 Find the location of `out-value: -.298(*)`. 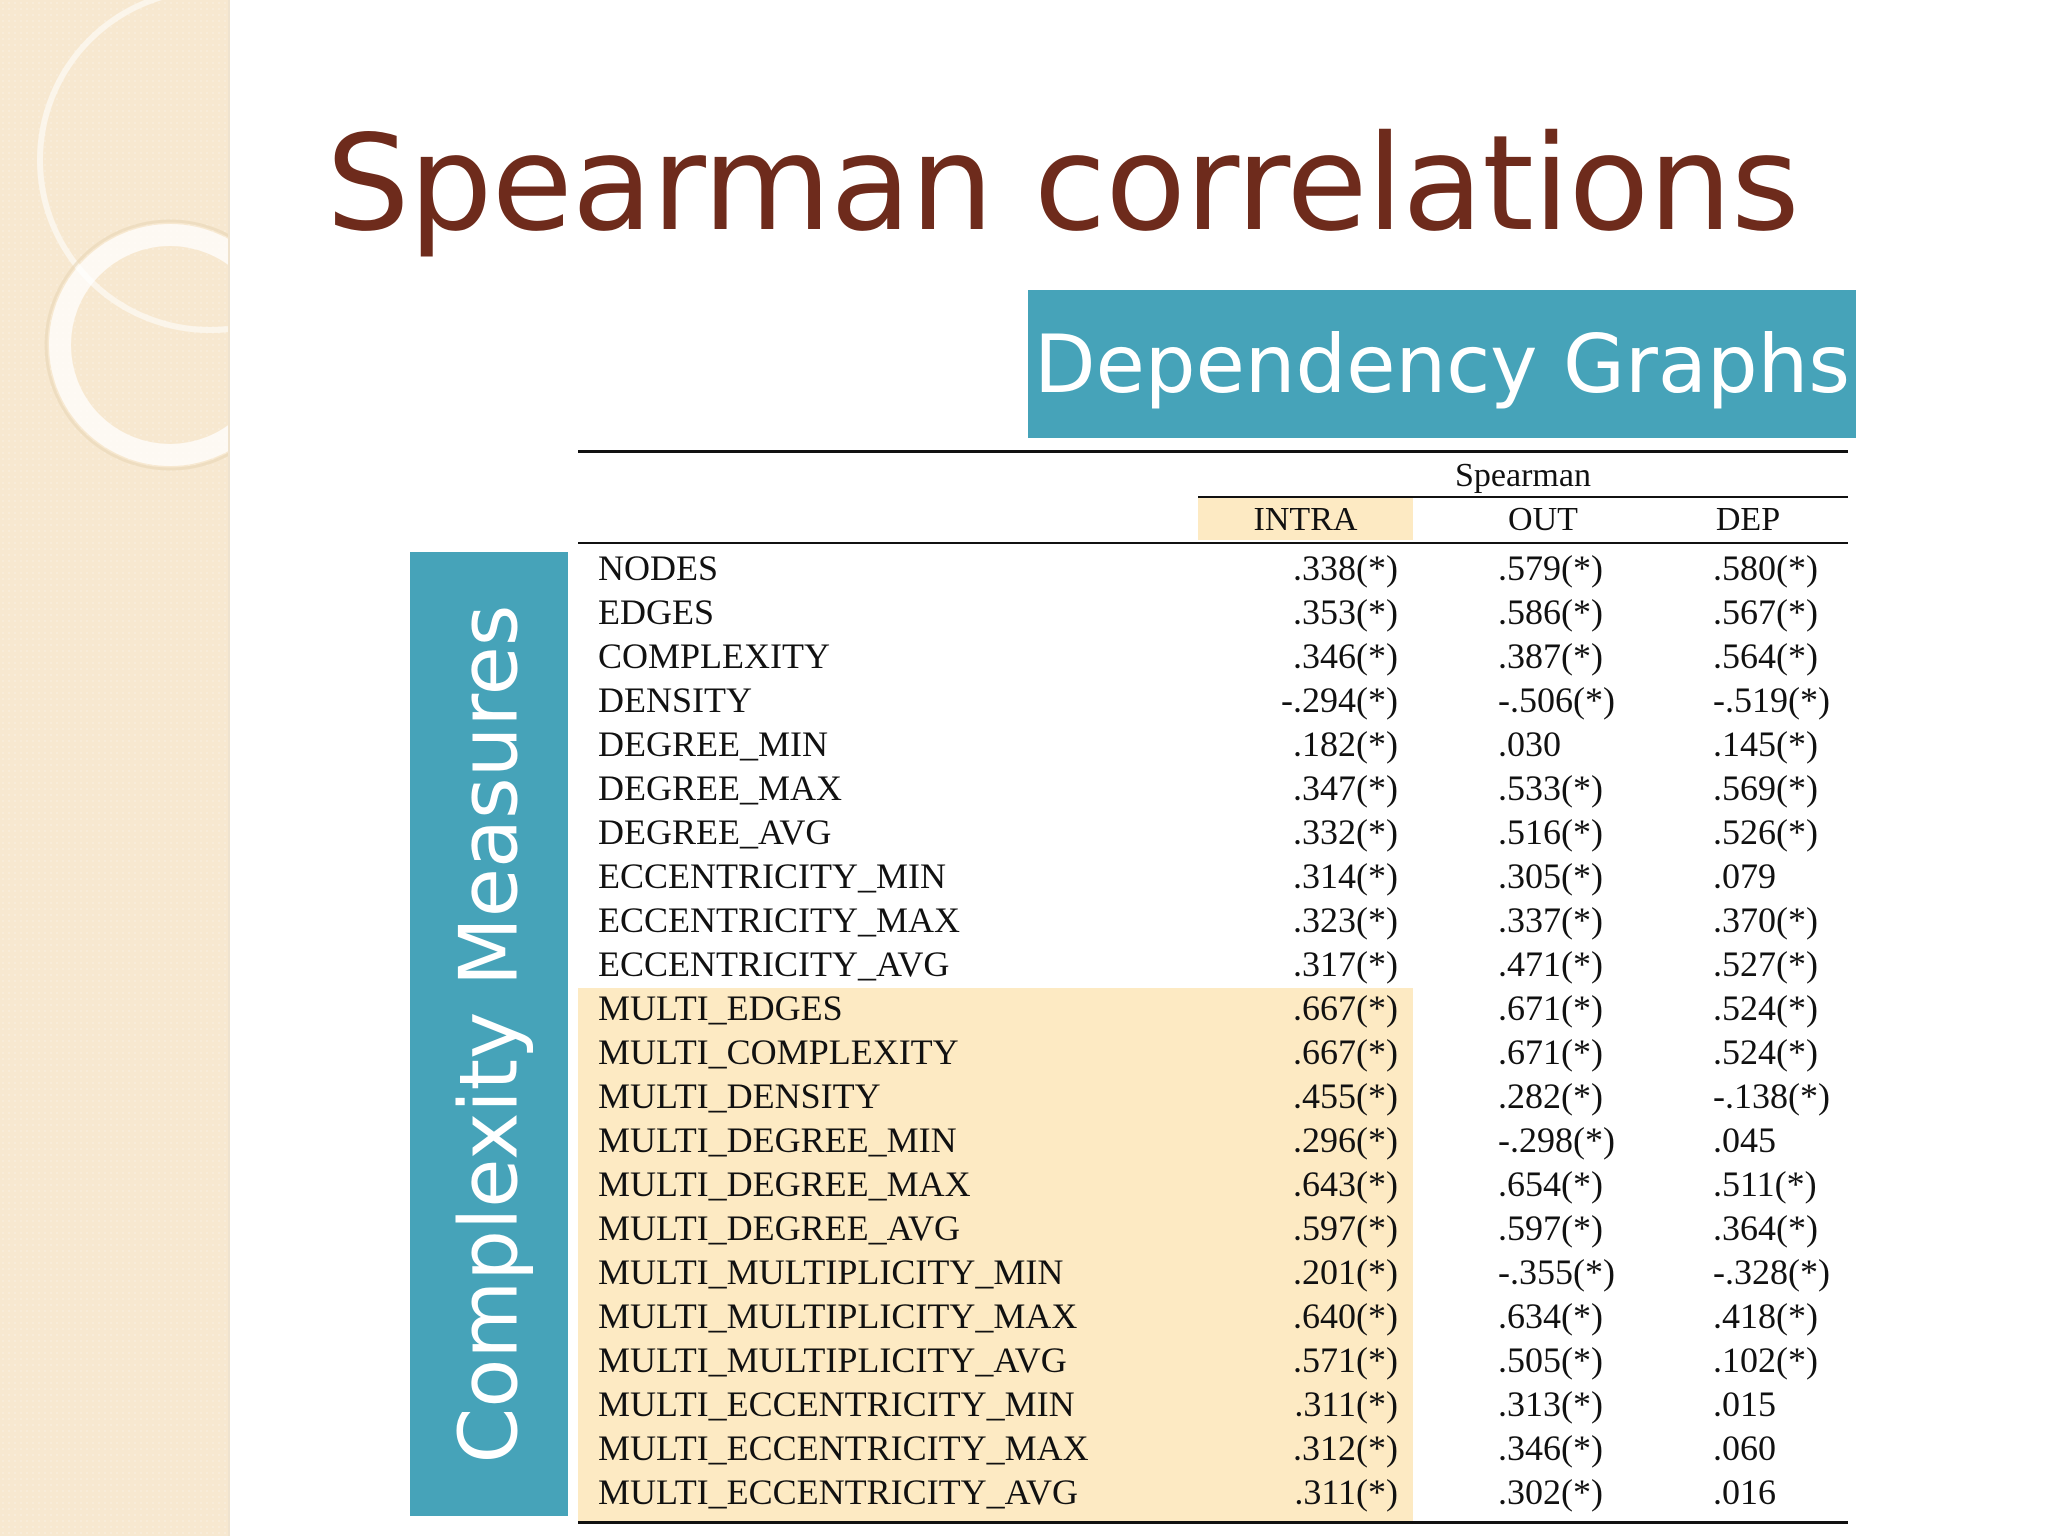

out-value: -.298(*) is located at coordinates (1556, 1140).